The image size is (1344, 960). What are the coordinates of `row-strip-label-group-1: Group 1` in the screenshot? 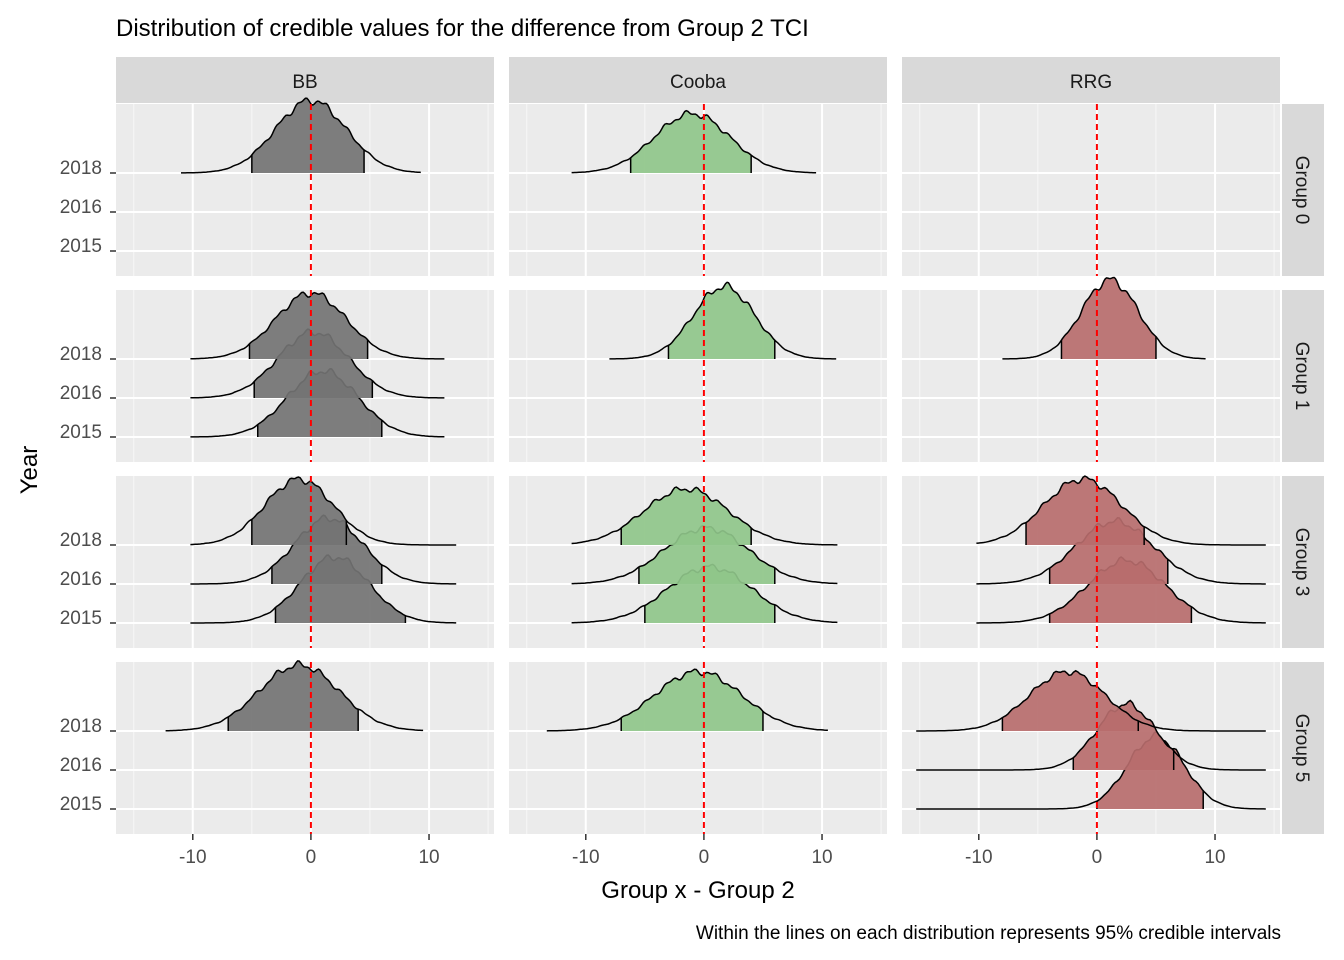 It's located at (1301, 376).